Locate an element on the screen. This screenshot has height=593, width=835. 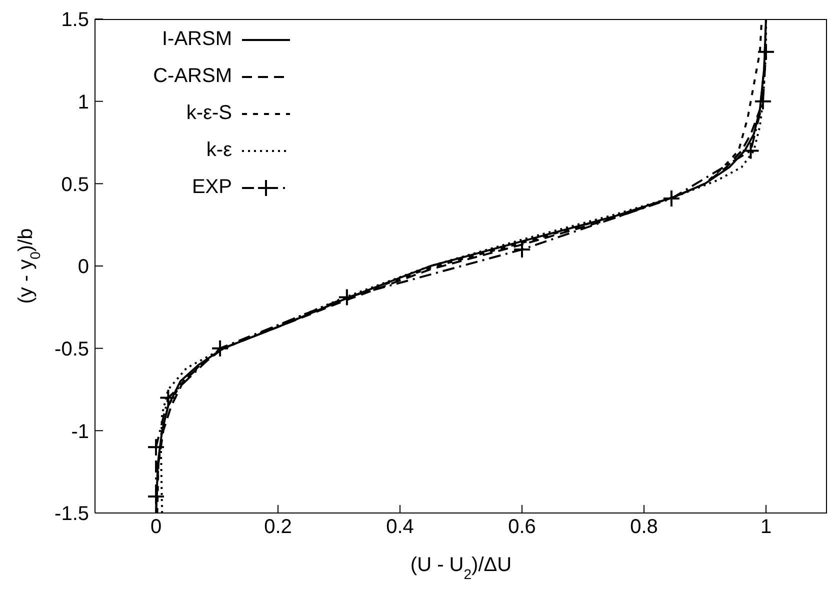
x-tick-label: 0.8 is located at coordinates (644, 527).